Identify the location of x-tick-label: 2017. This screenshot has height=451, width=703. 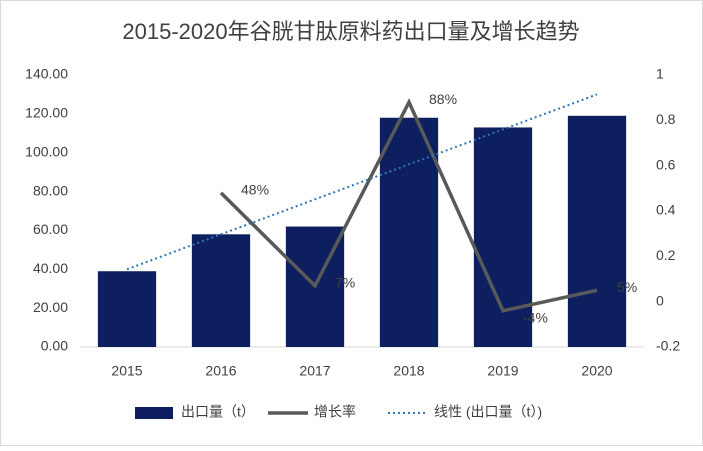
(314, 371).